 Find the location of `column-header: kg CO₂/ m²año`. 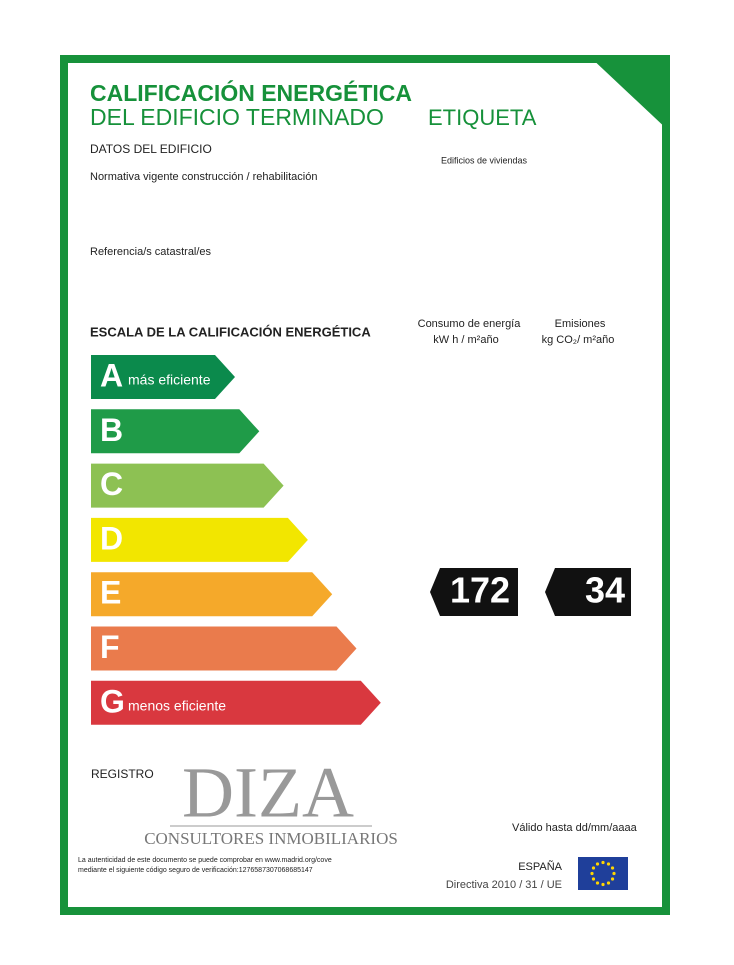

column-header: kg CO₂/ m²año is located at coordinates (578, 340).